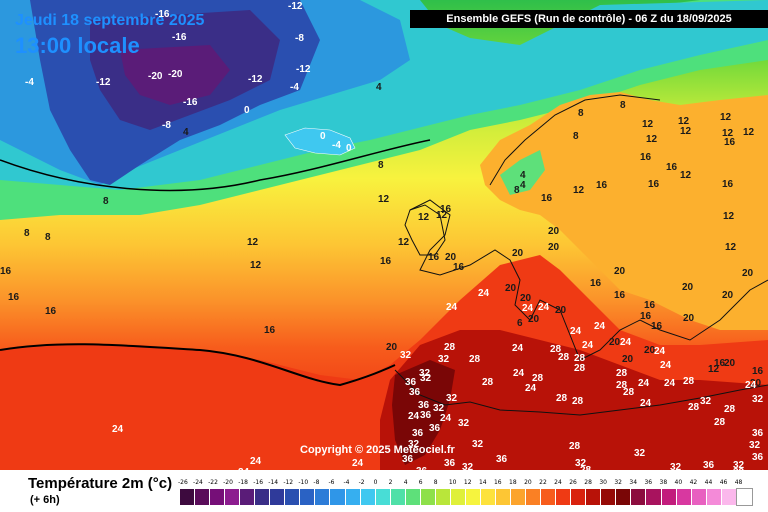  Describe the element at coordinates (45, 500) in the screenshot. I see `legend-subtitle: (+ 6h)` at that location.